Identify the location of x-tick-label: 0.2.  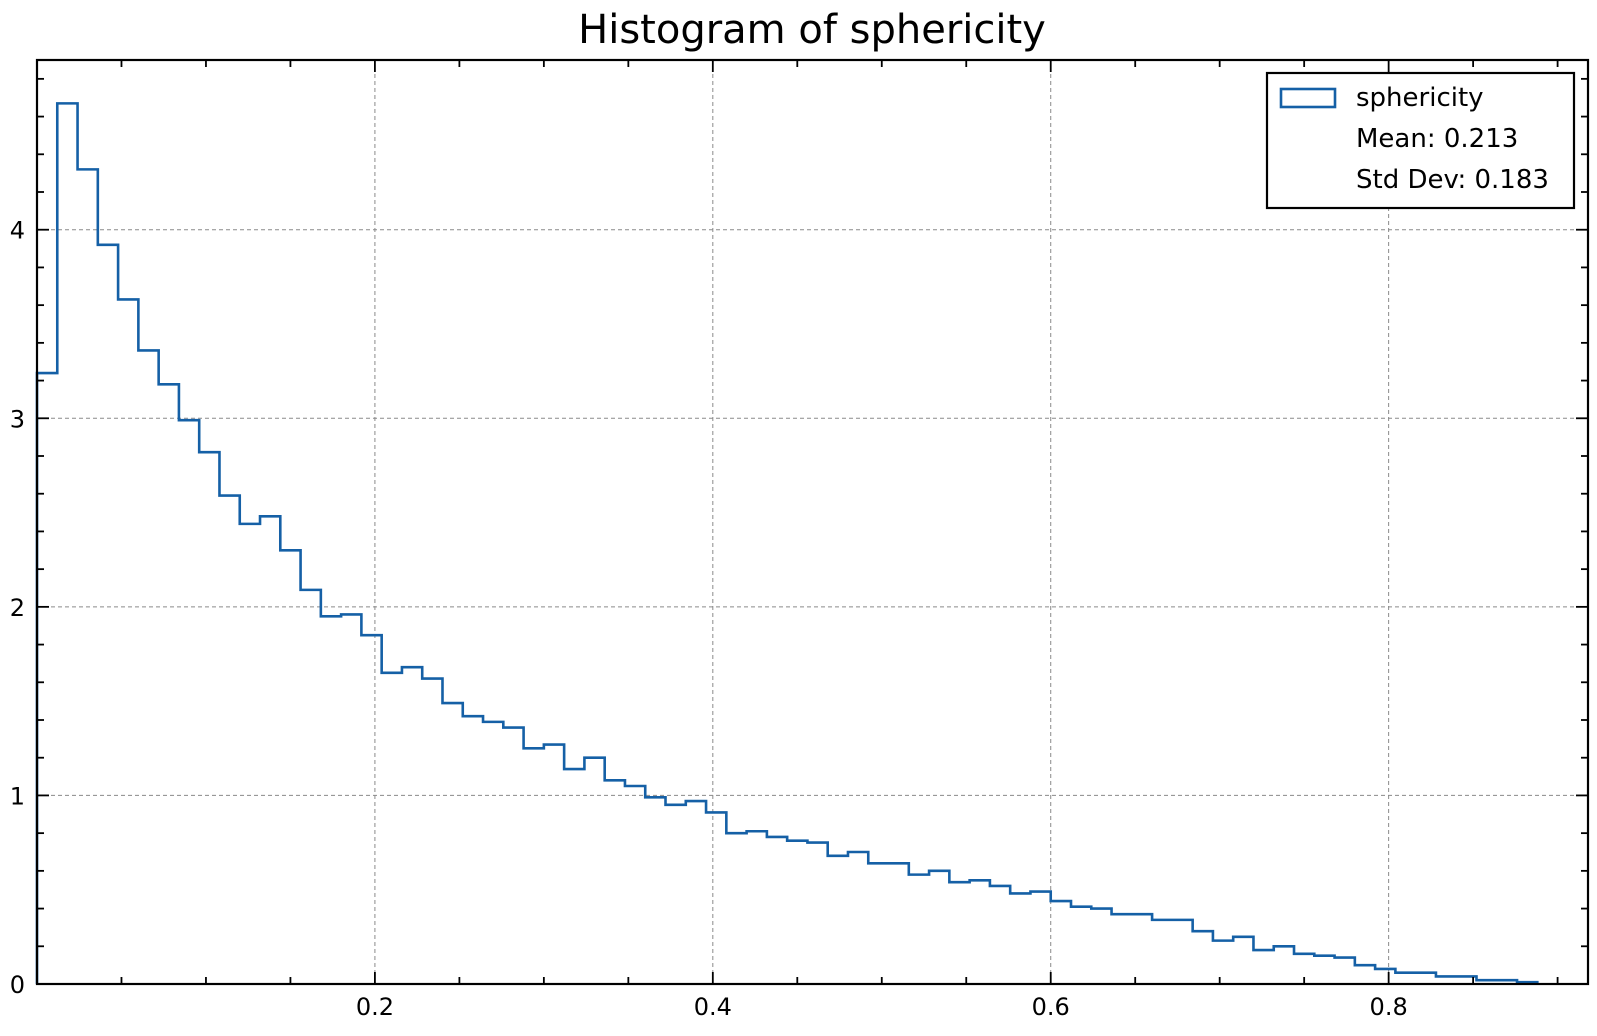
(375, 1007).